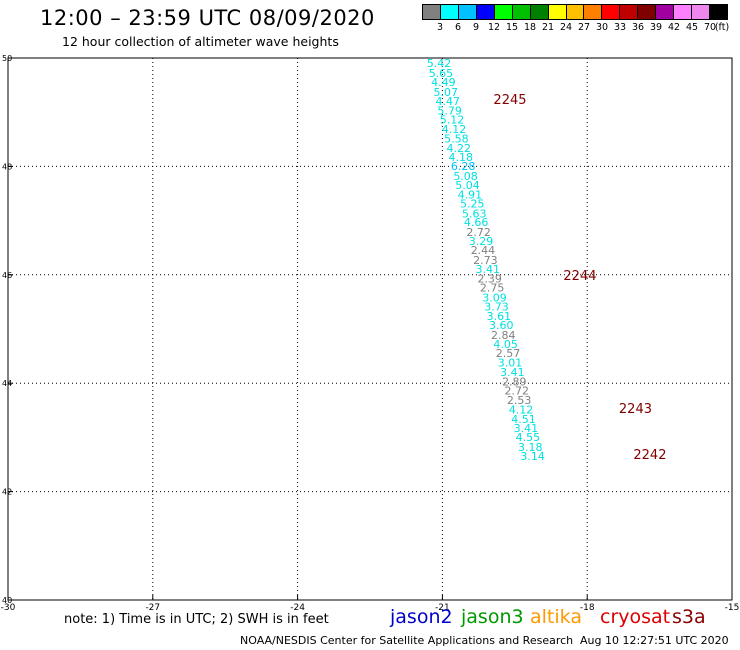 This screenshot has width=740, height=650. Describe the element at coordinates (635, 409) in the screenshot. I see `pass-time-label: 2243` at that location.